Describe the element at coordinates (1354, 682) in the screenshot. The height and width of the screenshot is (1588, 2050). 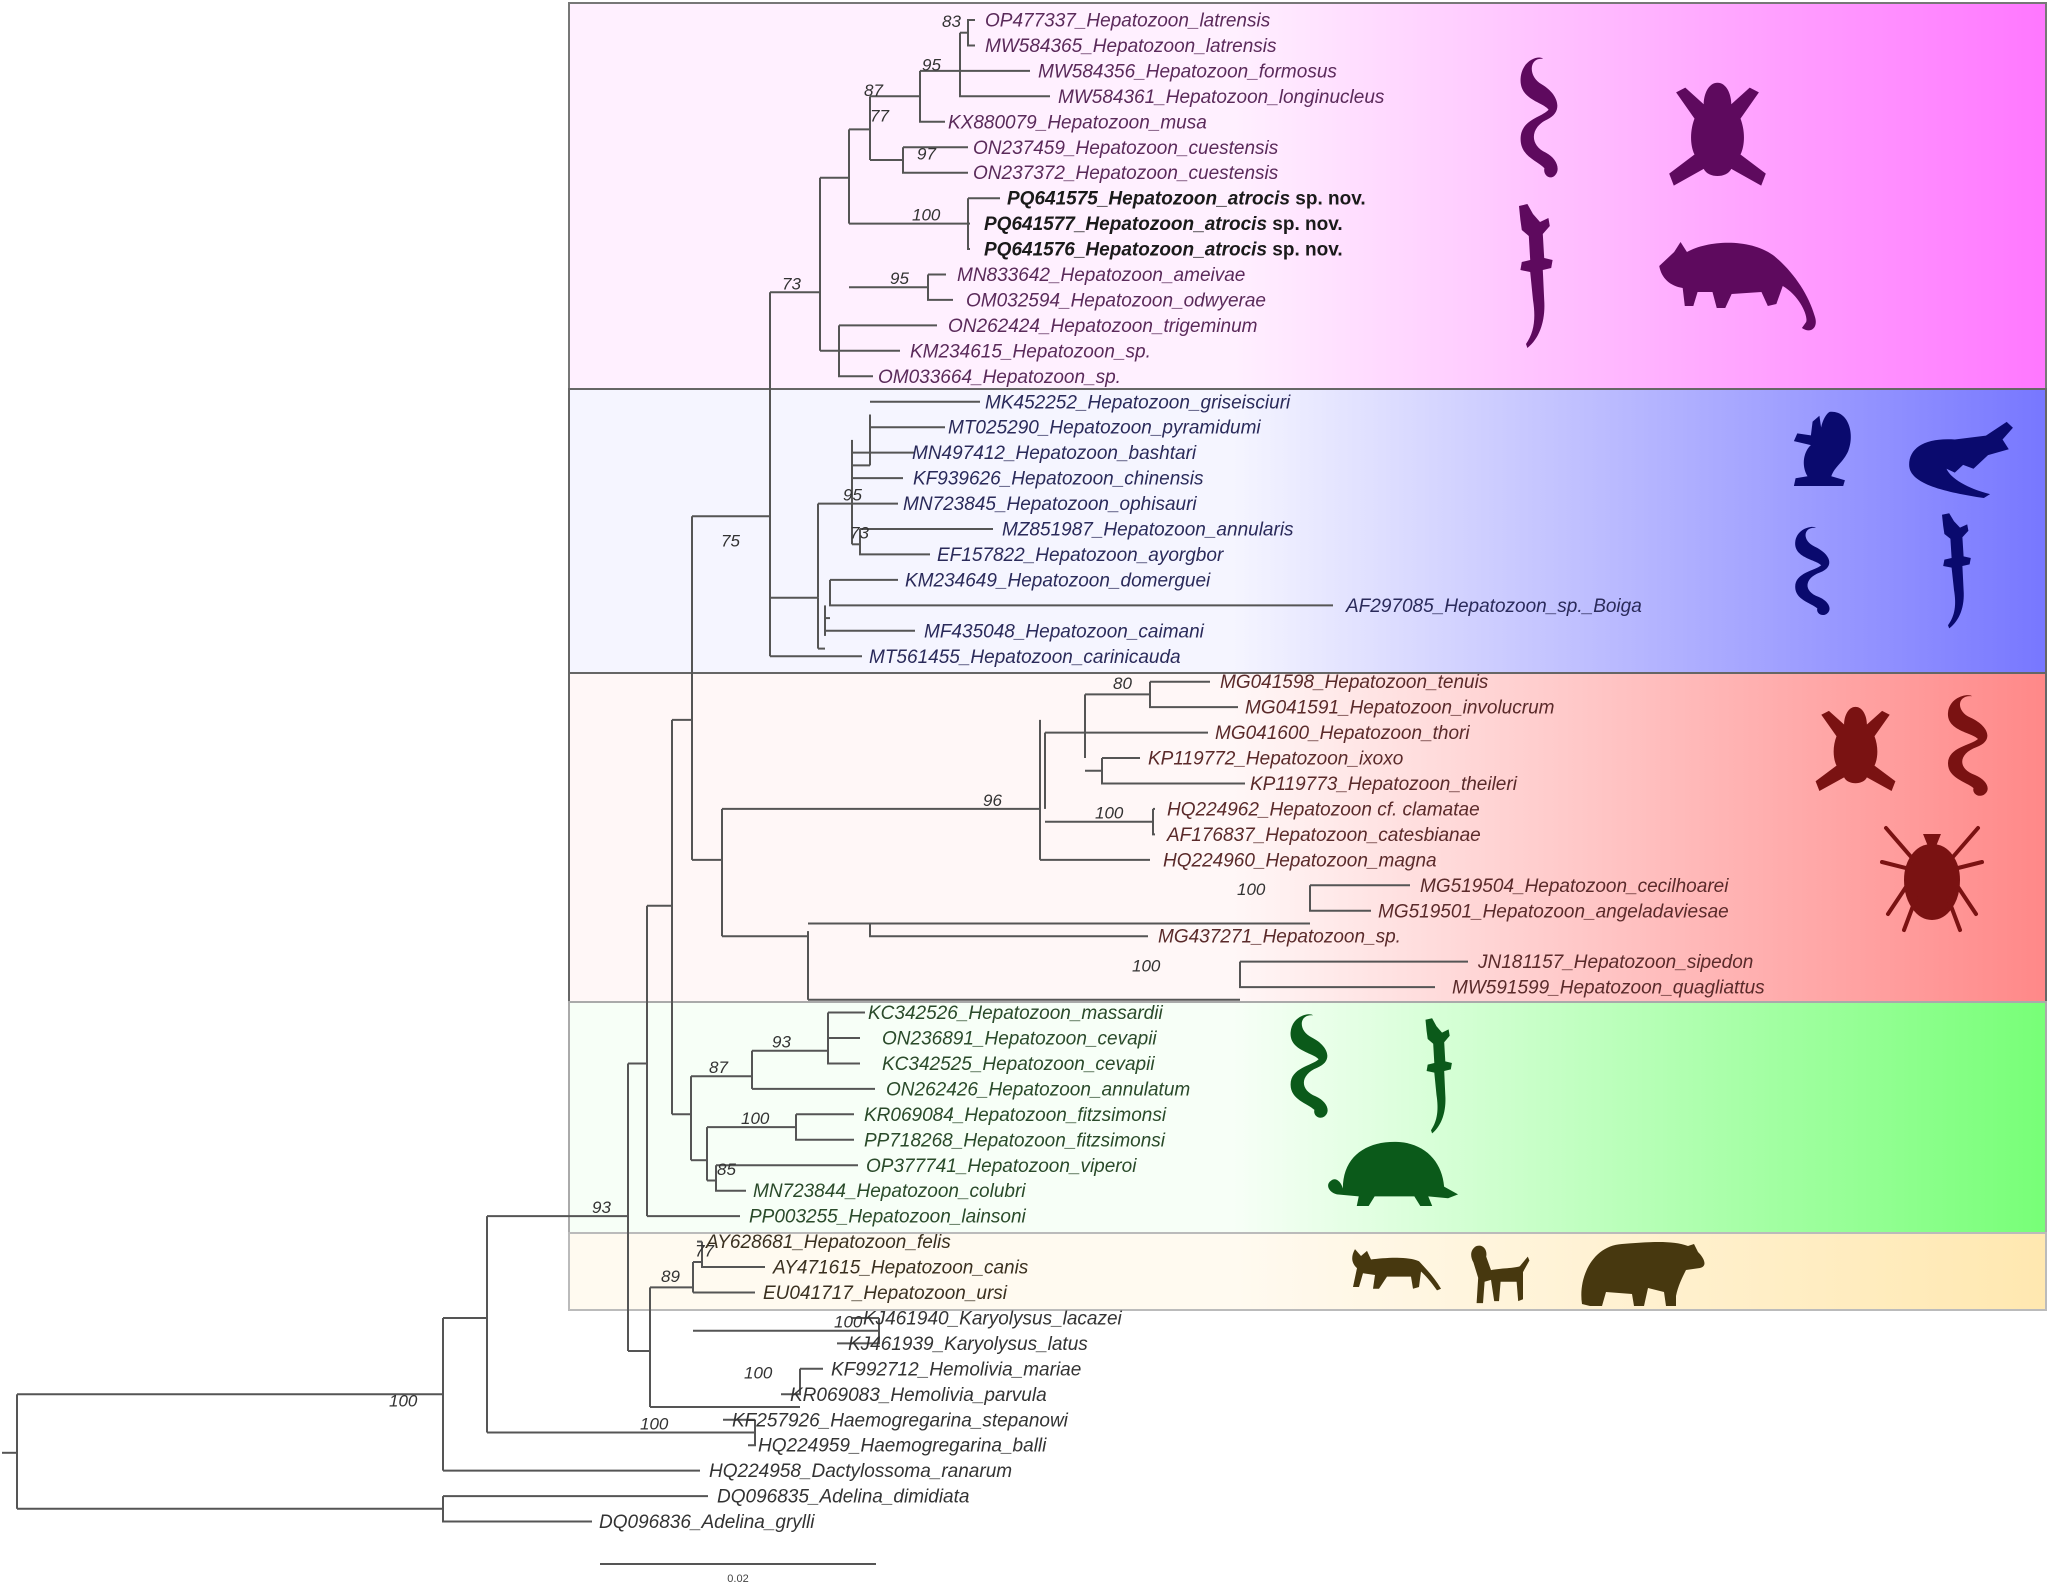
I see `leaf-label: MG041598_Hepatozoon_tenuis` at that location.